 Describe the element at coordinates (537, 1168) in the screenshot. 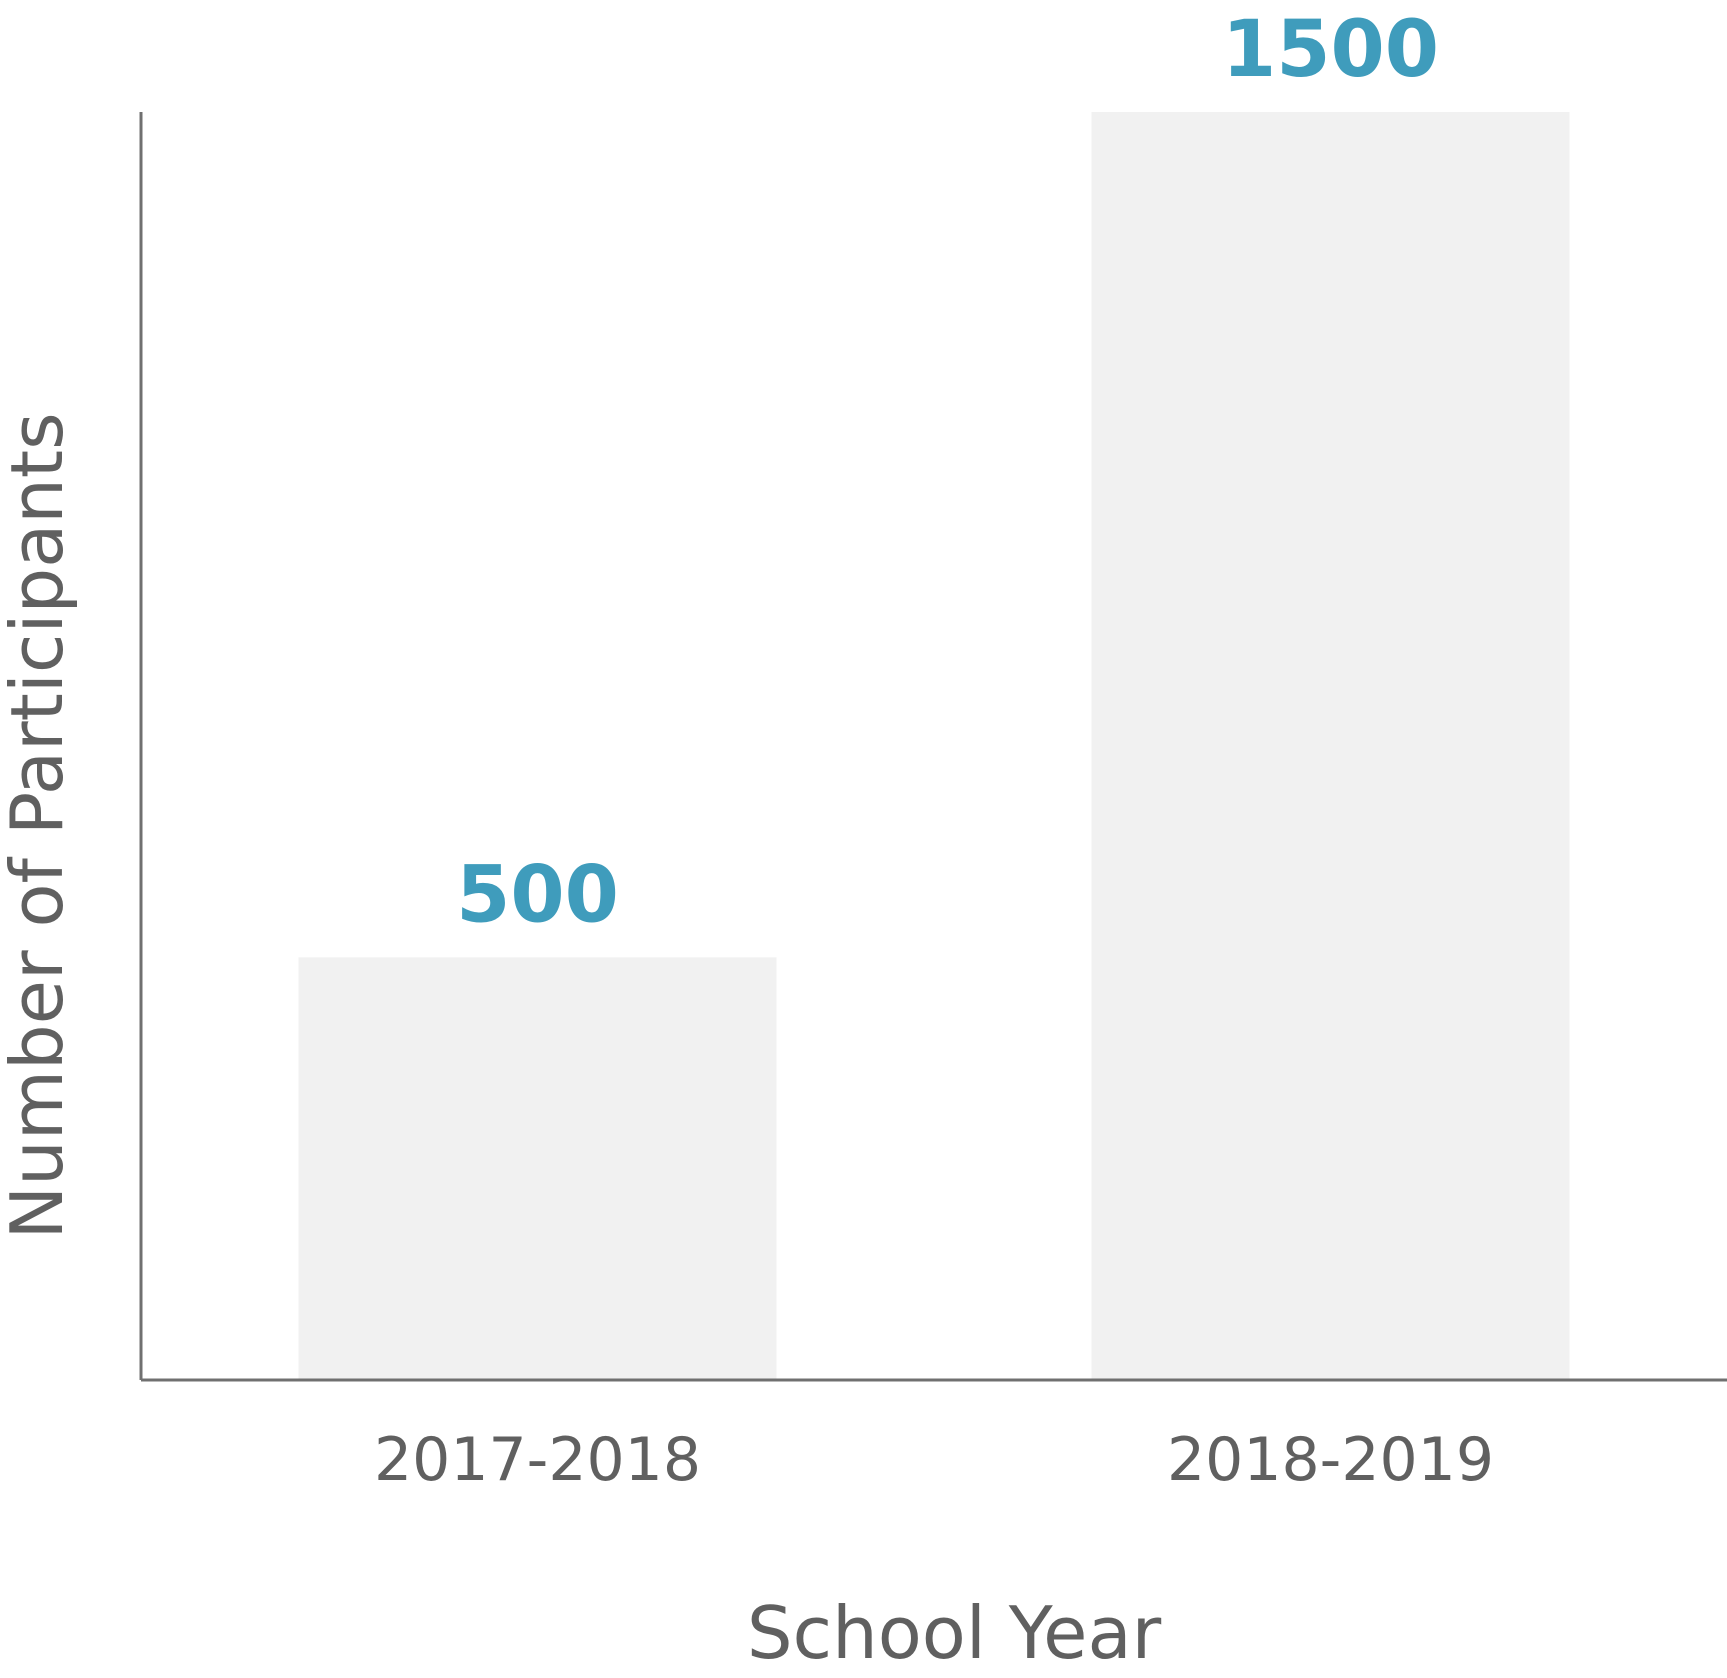

I see `bar` at that location.